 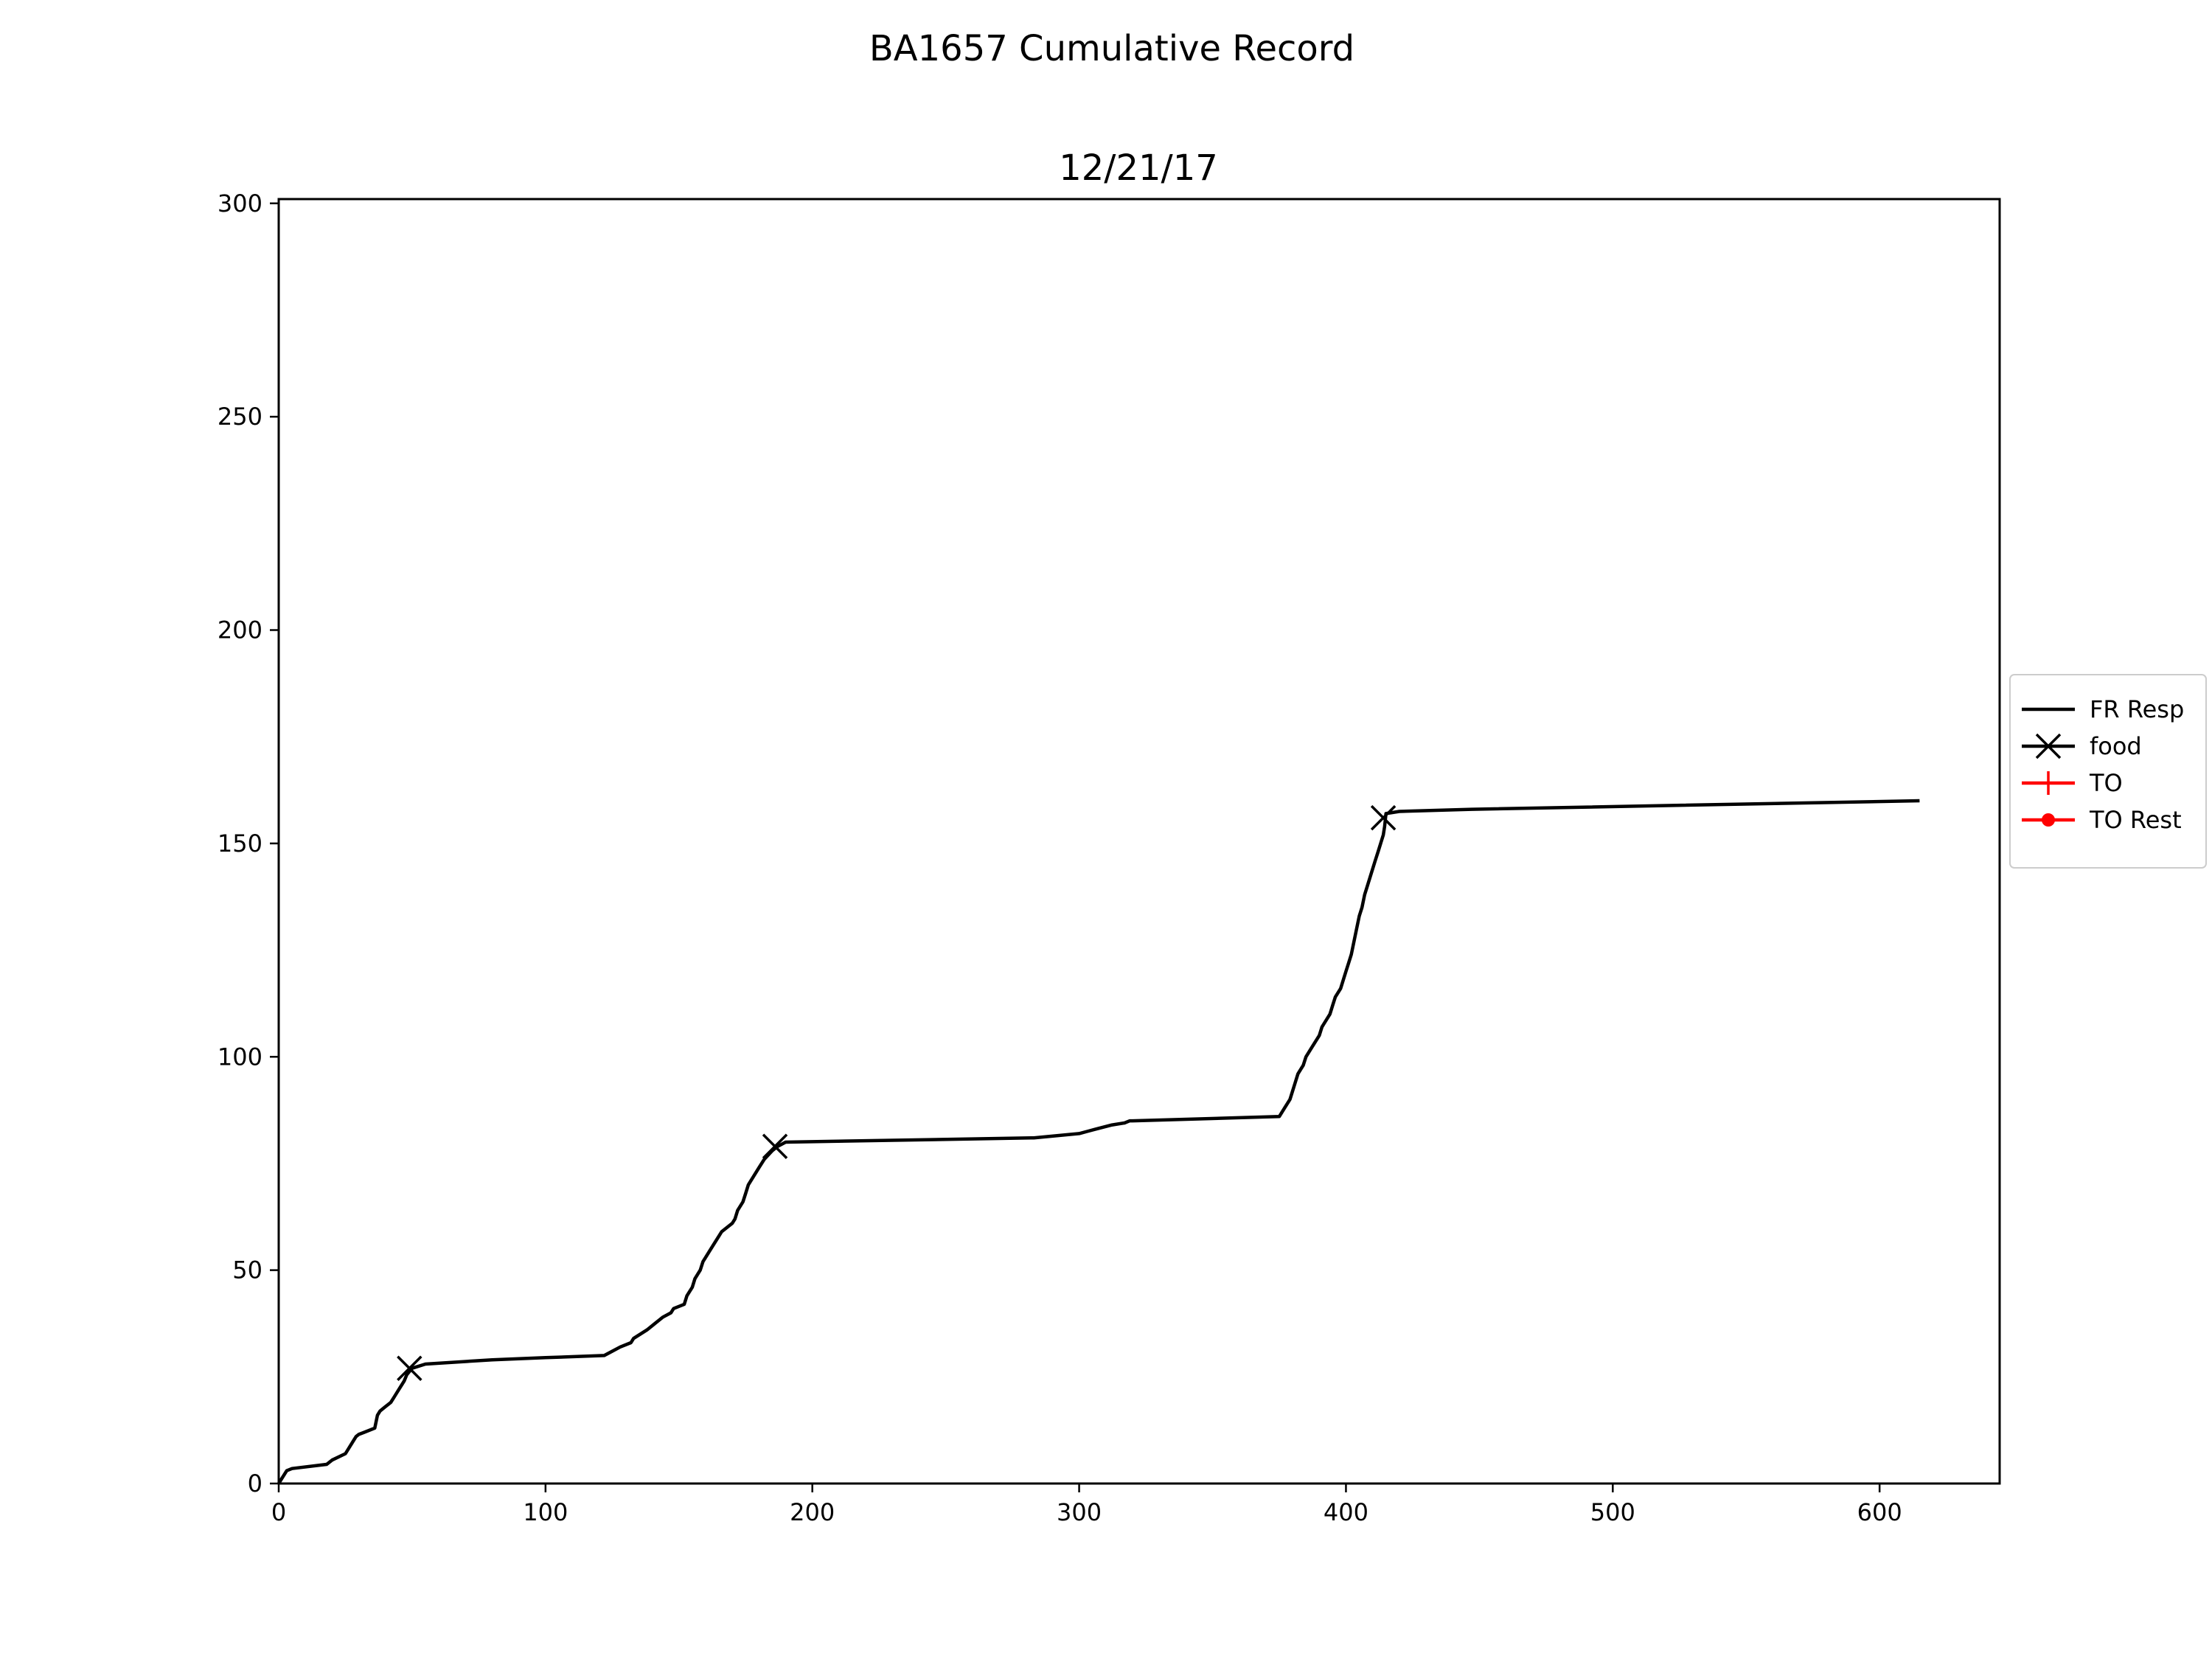 What do you see at coordinates (2048, 746) in the screenshot?
I see `legend-marker-food` at bounding box center [2048, 746].